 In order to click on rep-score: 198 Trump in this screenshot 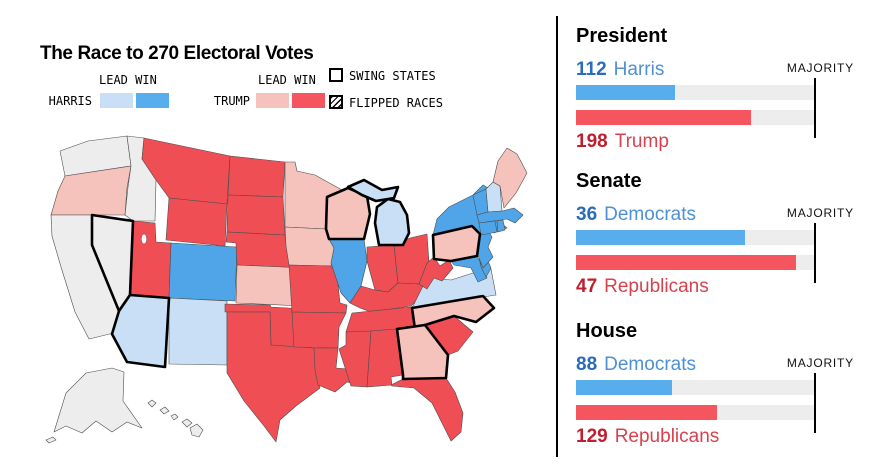, I will do `click(622, 142)`.